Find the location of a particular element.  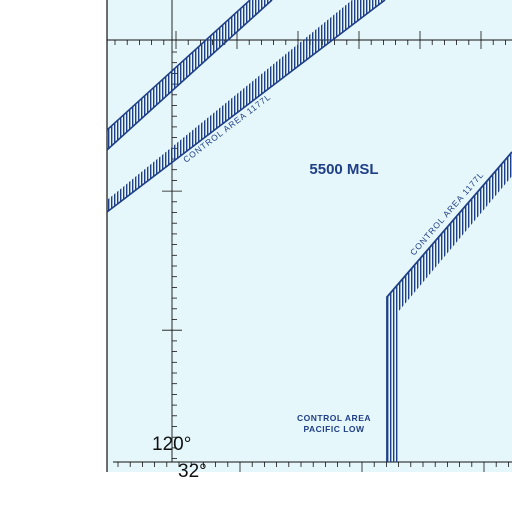

longitude-label: 120° is located at coordinates (171, 444).